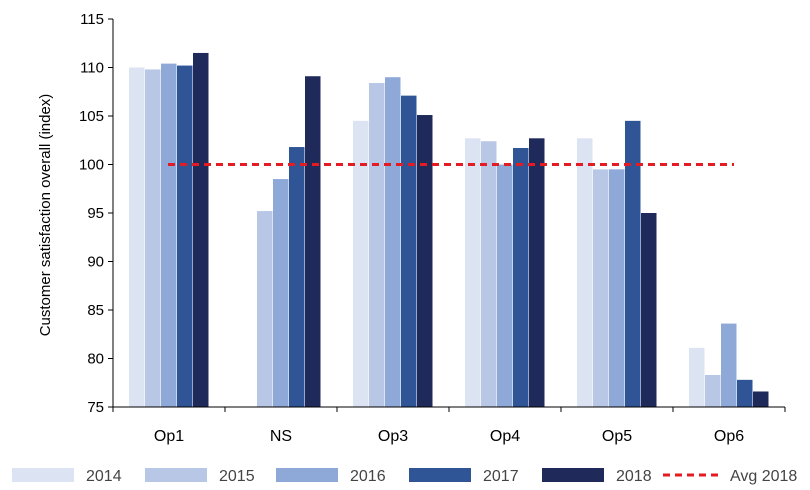  Describe the element at coordinates (633, 263) in the screenshot. I see `bar-op5-2017` at that location.